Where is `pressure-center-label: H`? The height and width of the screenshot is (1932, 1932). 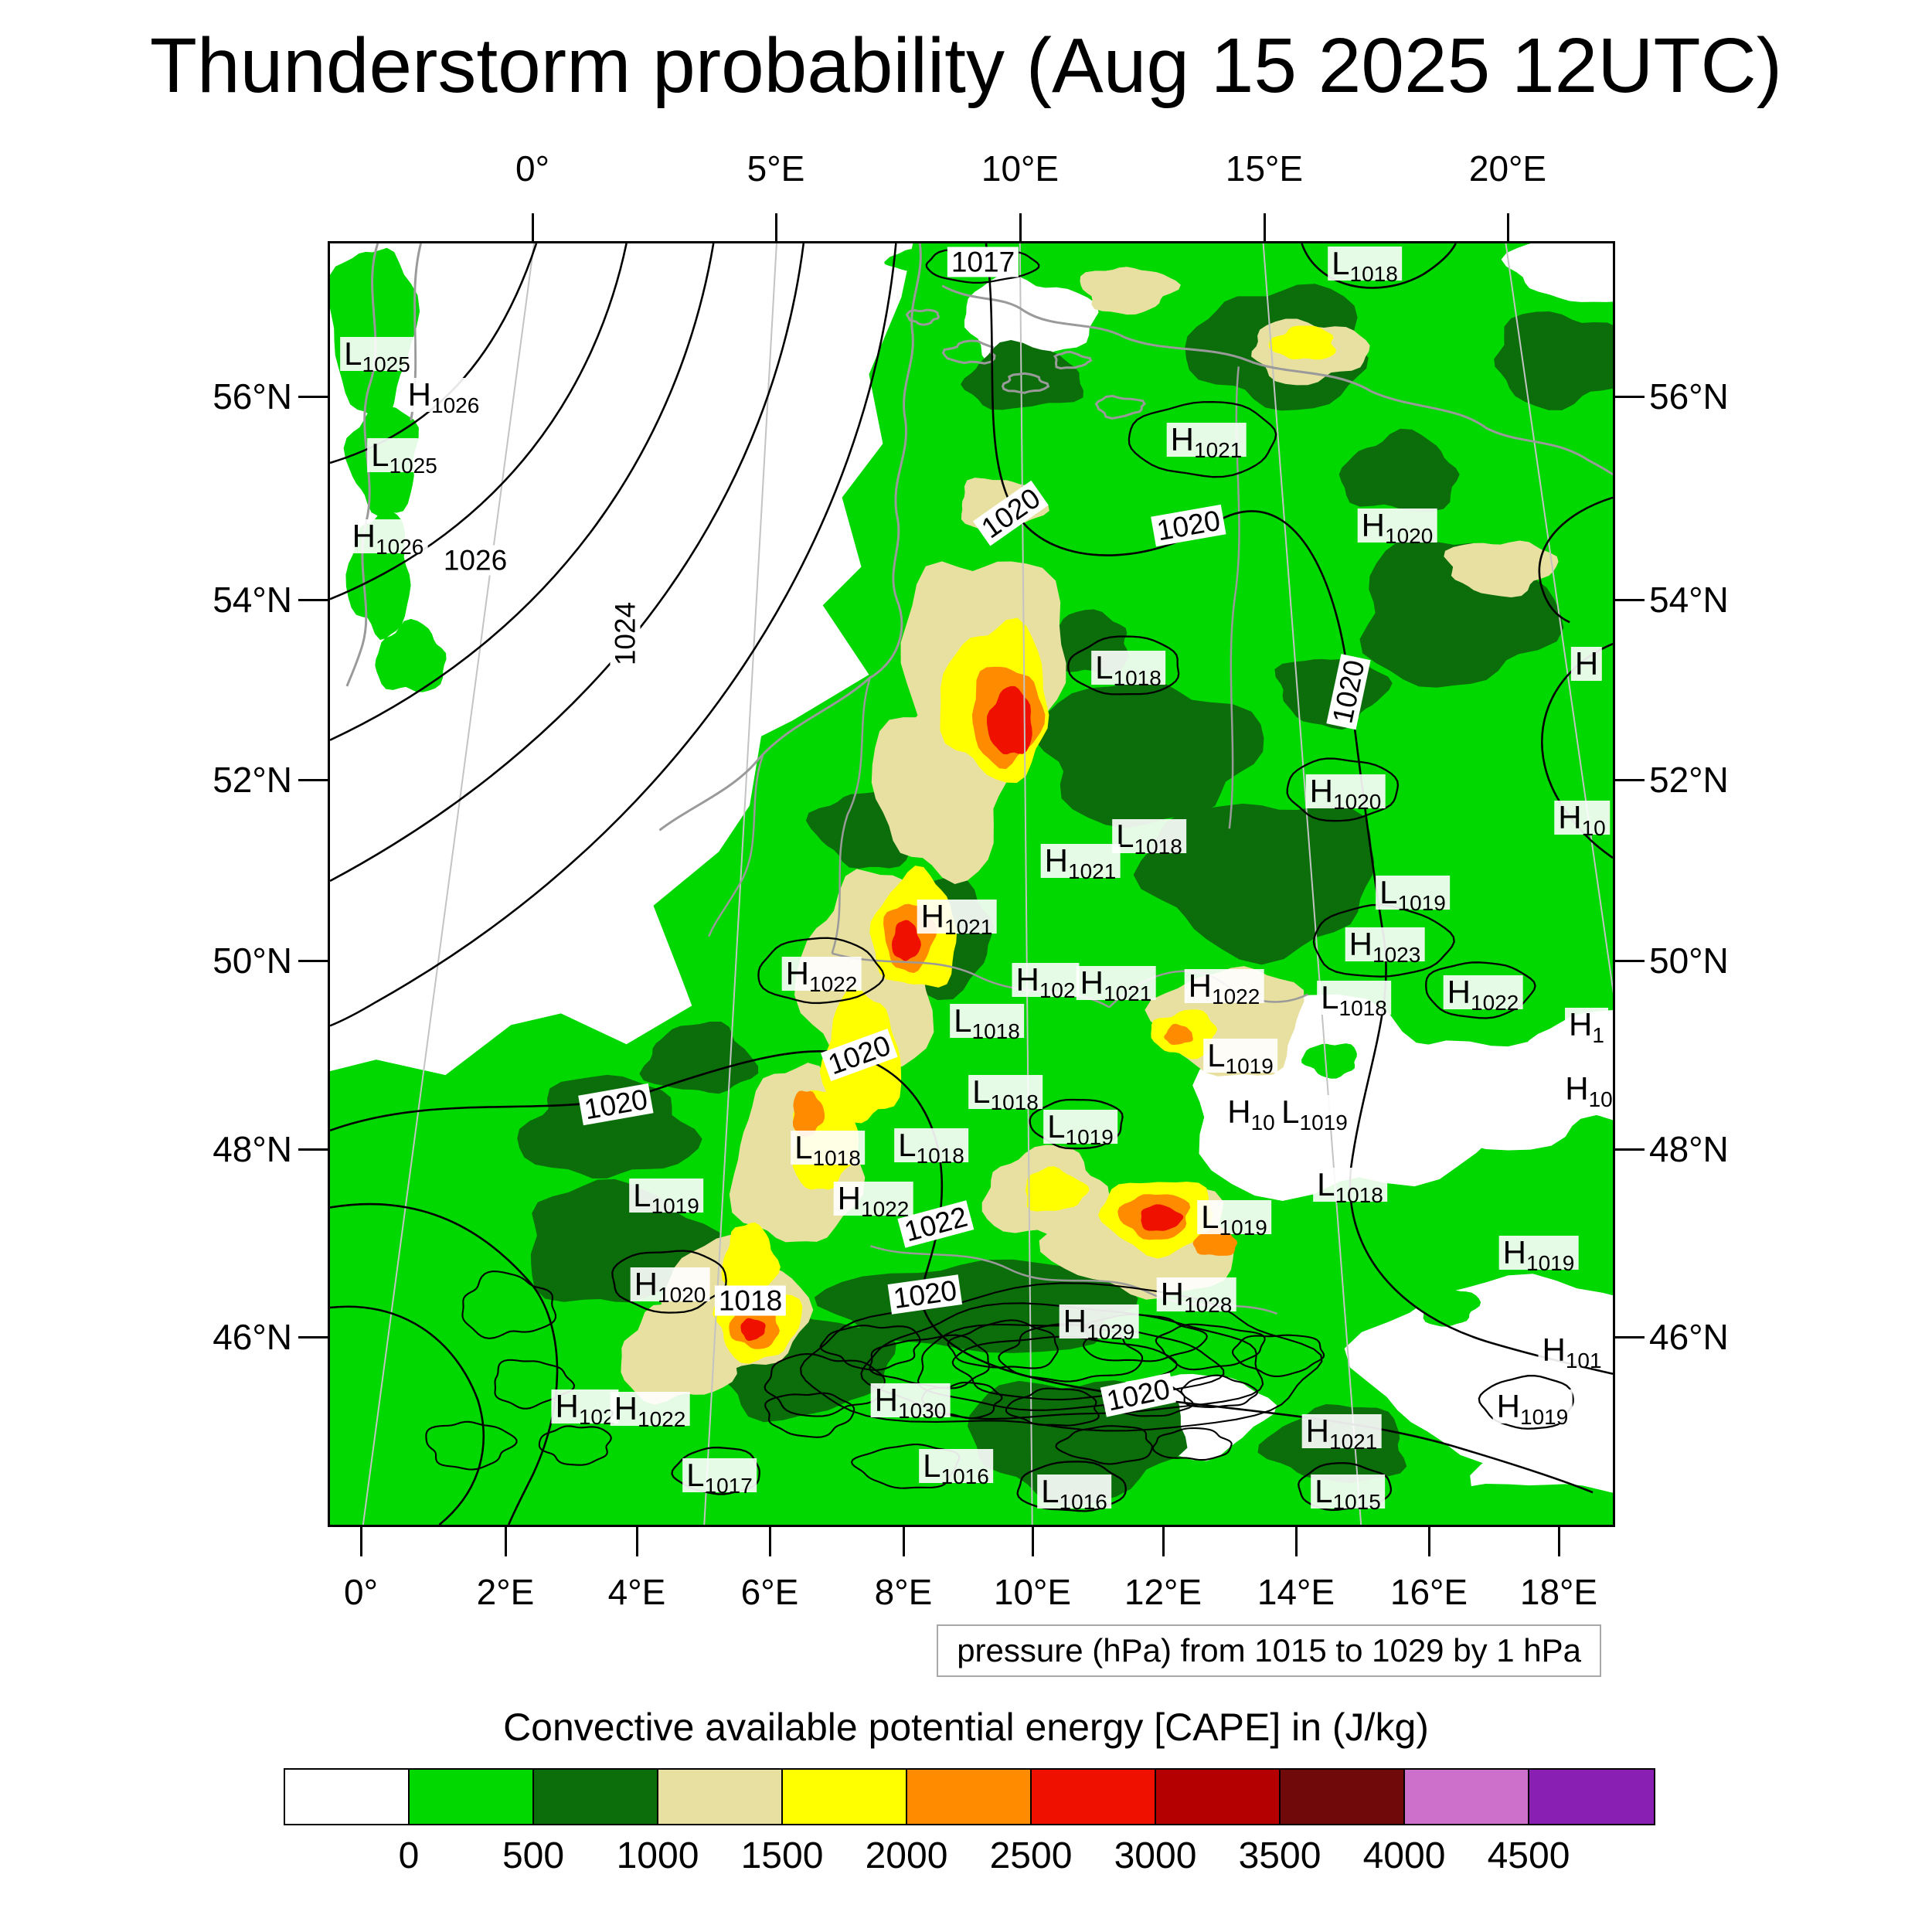 pressure-center-label: H is located at coordinates (1586, 664).